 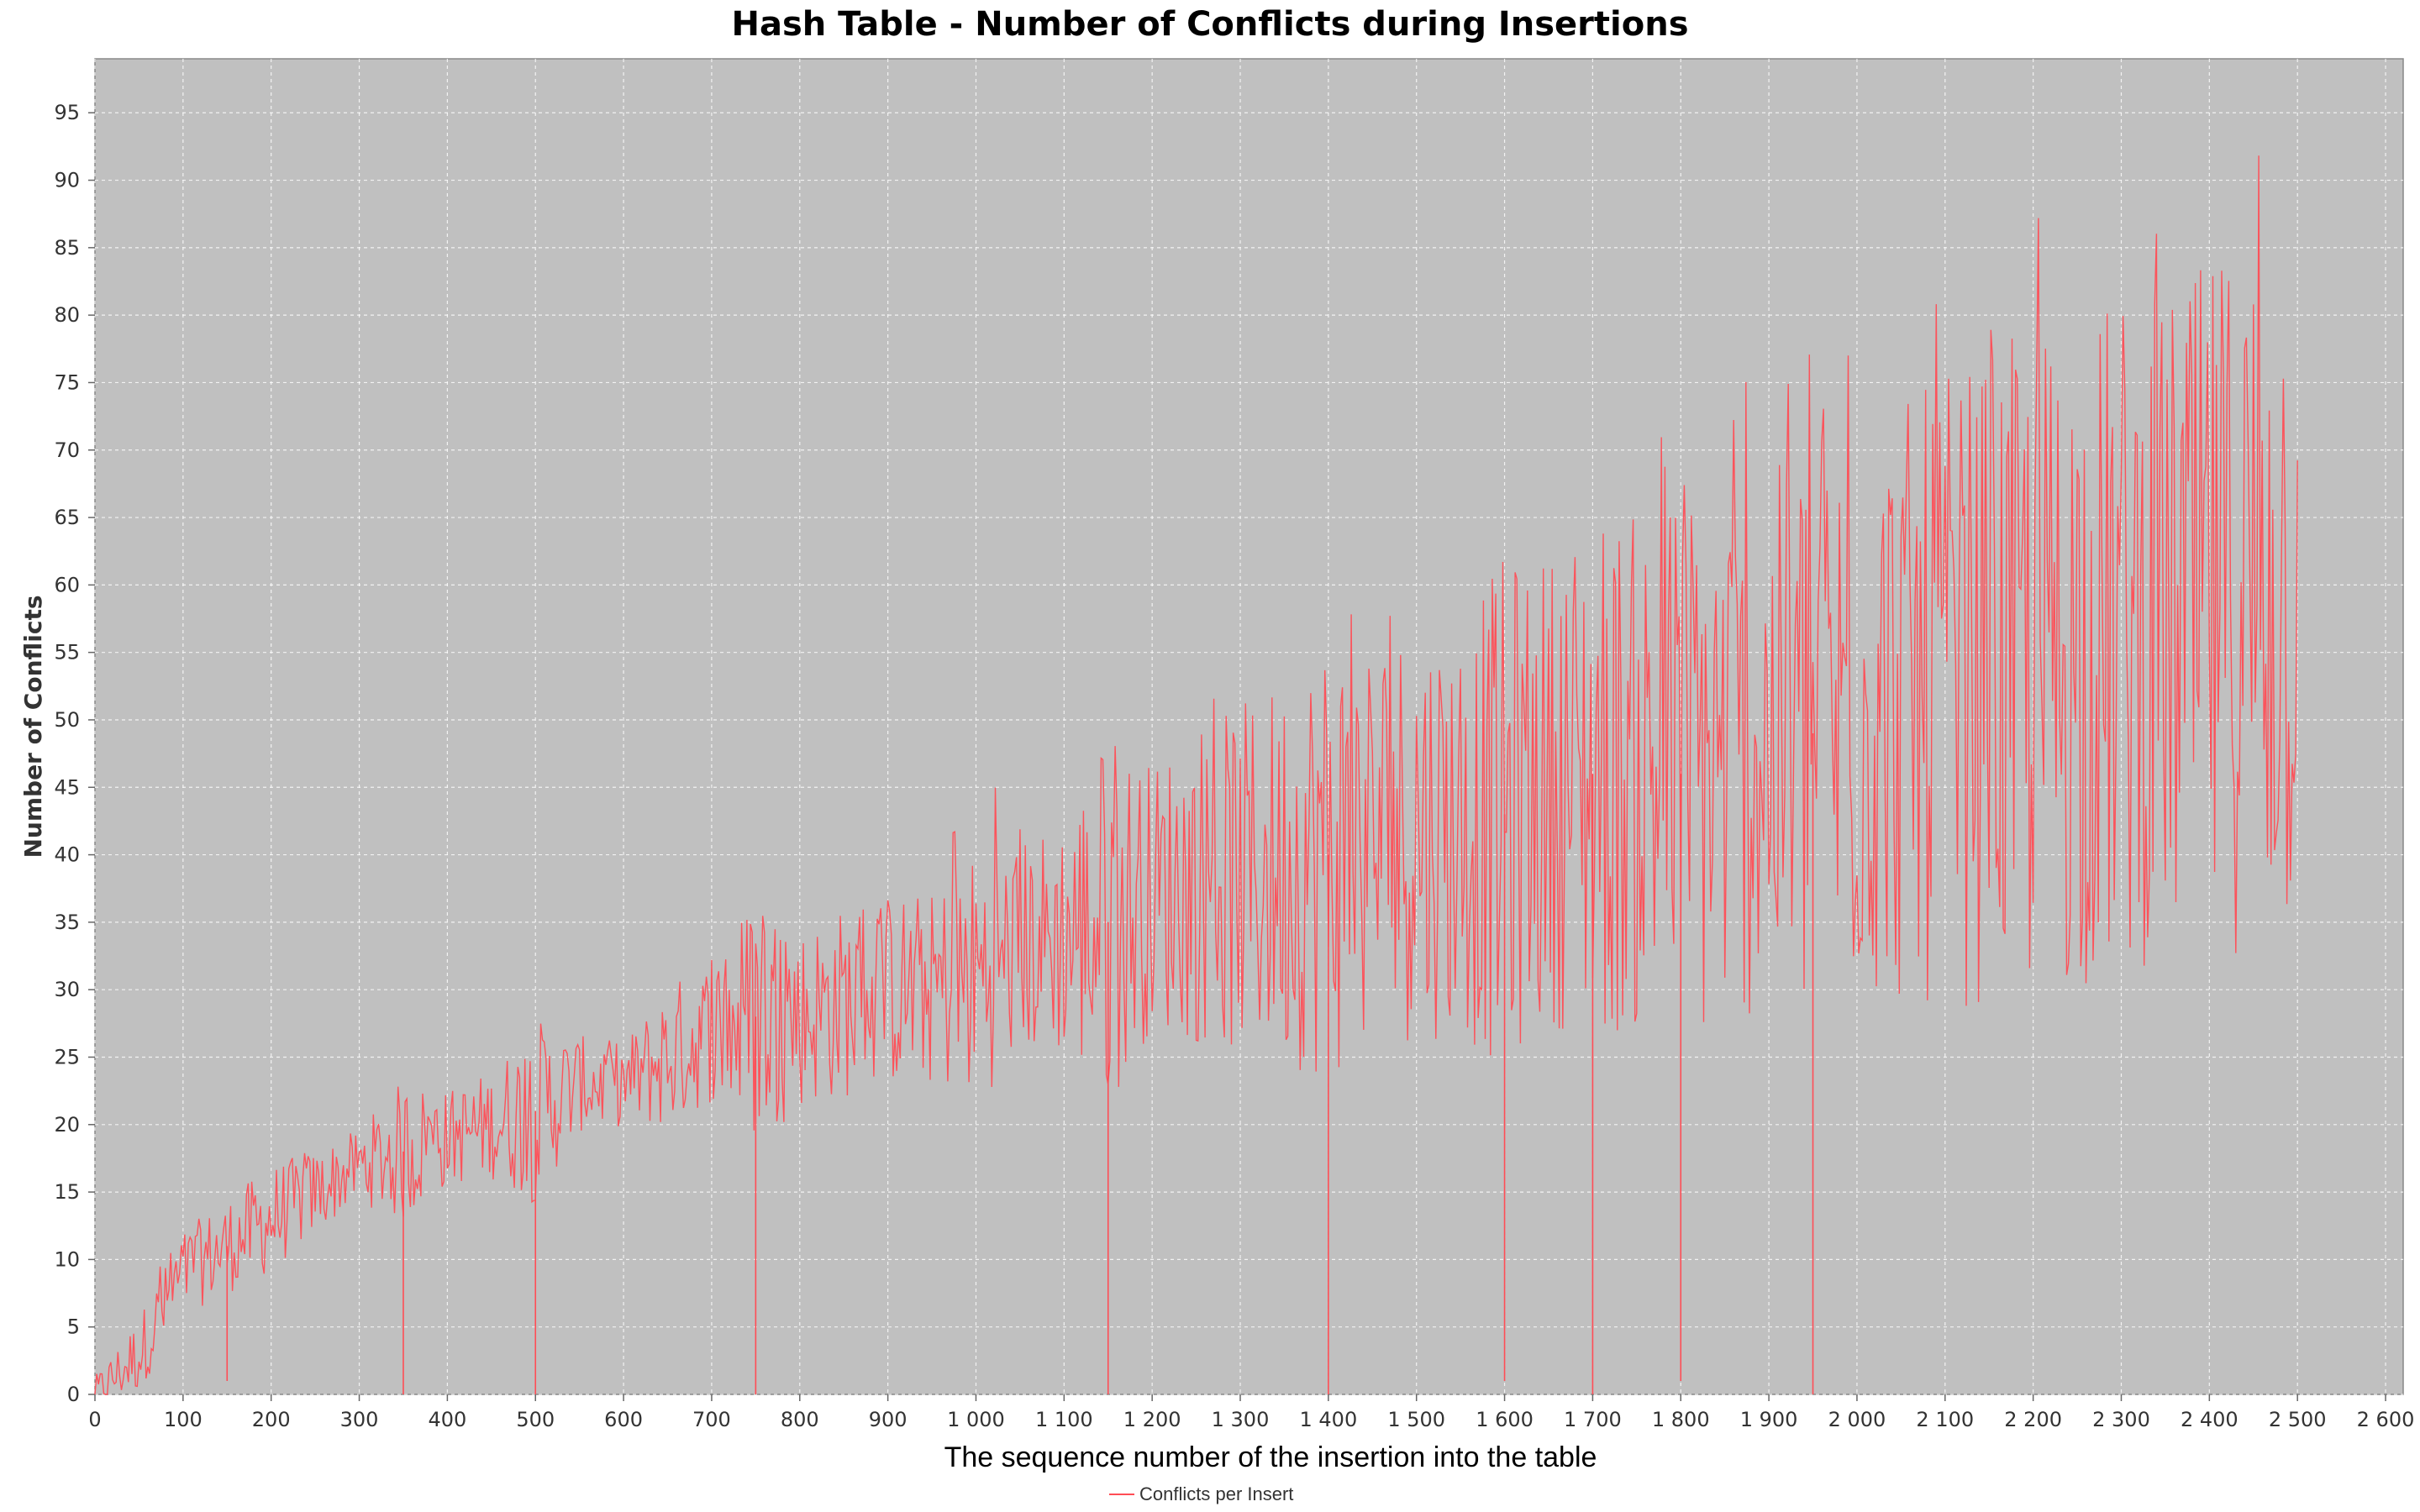 What do you see at coordinates (33, 726) in the screenshot?
I see `y-axis-label: Number of Conflicts` at bounding box center [33, 726].